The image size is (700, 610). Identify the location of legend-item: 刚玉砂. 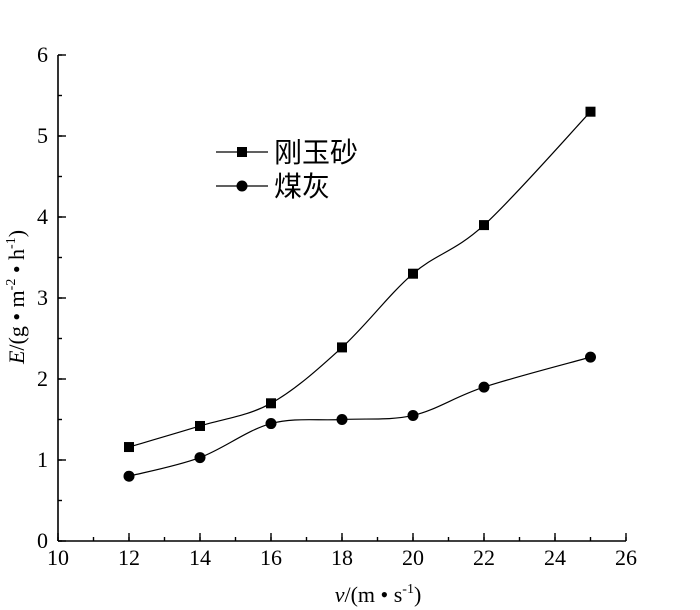
(287, 152).